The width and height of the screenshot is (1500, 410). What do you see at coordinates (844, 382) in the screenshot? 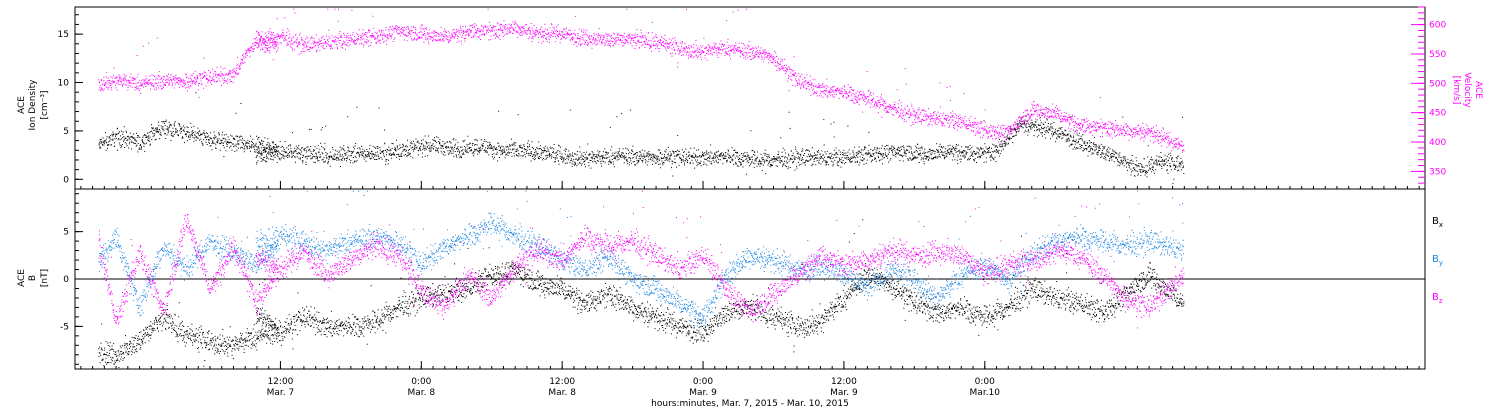
I see `time-tick-label-5: 12:00` at bounding box center [844, 382].